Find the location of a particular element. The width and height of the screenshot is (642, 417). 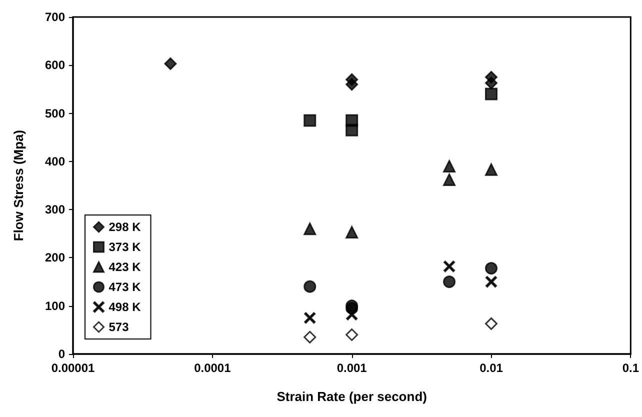

y-tick-label: 700 is located at coordinates (55, 17).